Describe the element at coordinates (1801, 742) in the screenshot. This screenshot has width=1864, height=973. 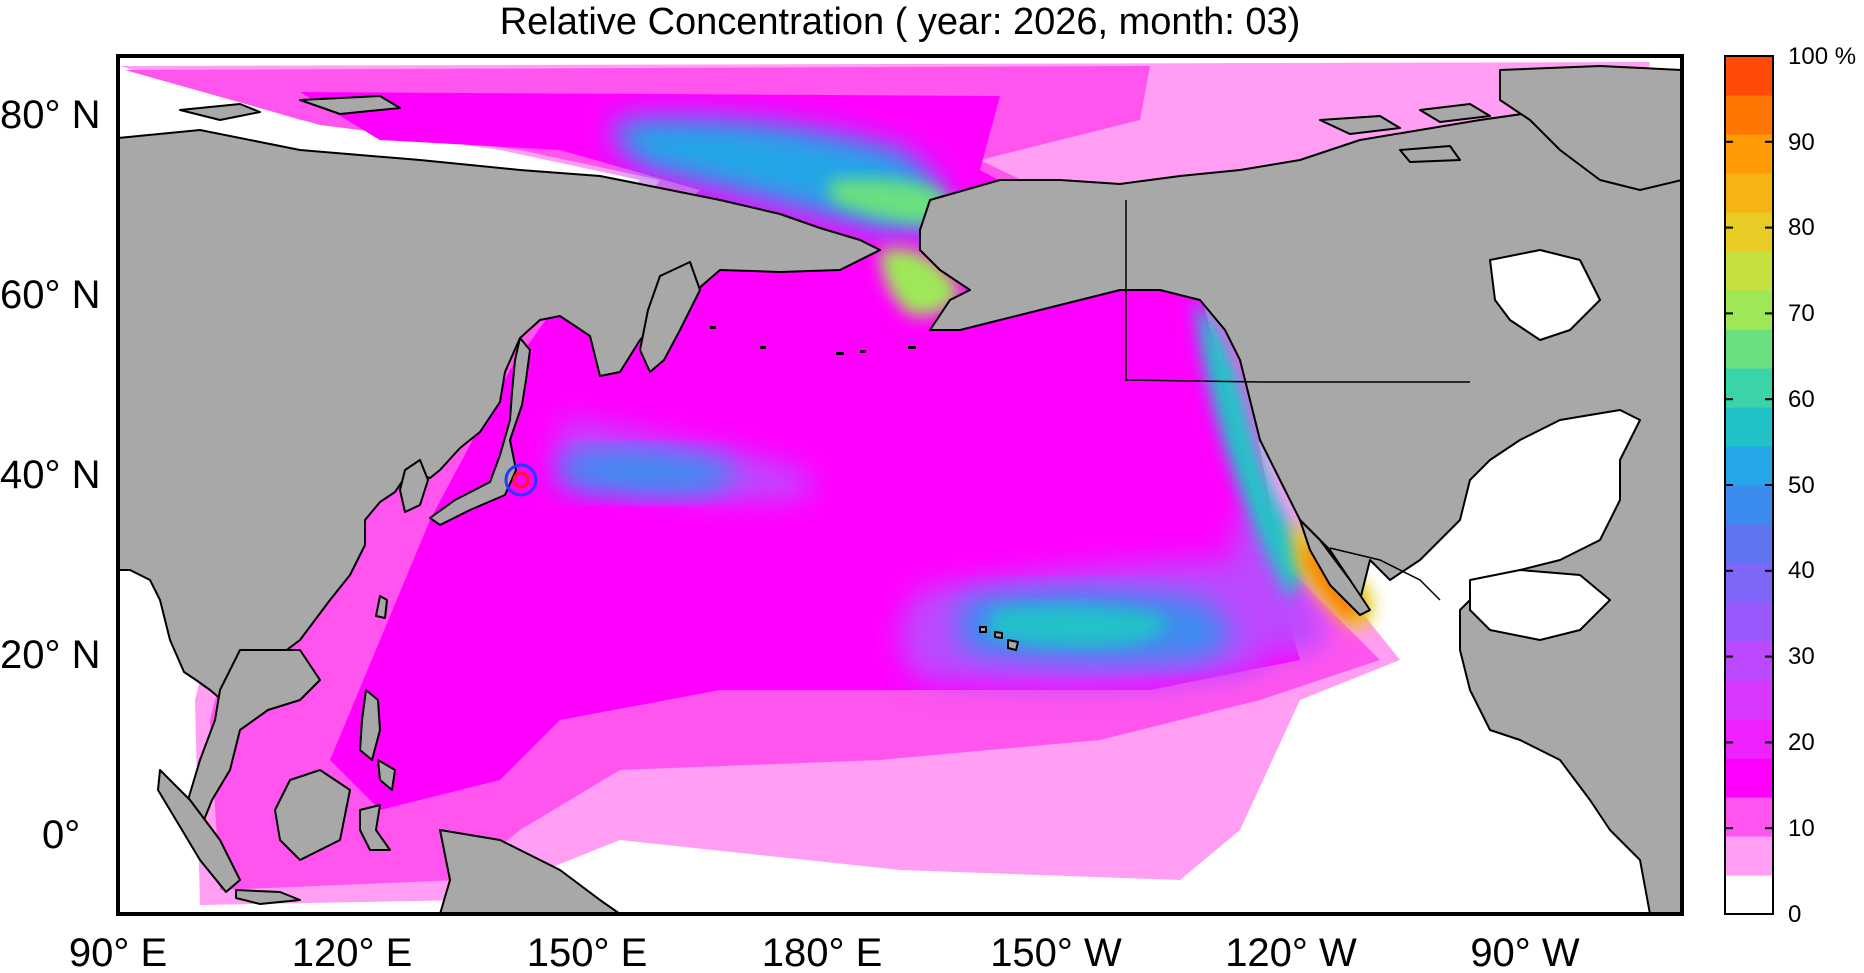
I see `colorbar-tick-label: 20` at that location.